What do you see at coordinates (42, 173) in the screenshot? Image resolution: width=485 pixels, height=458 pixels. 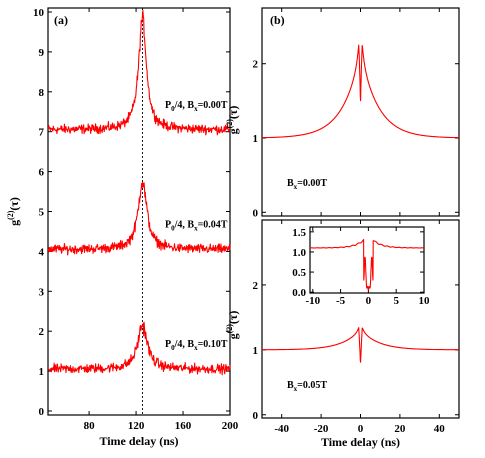 I see `y-tick-label: 6` at bounding box center [42, 173].